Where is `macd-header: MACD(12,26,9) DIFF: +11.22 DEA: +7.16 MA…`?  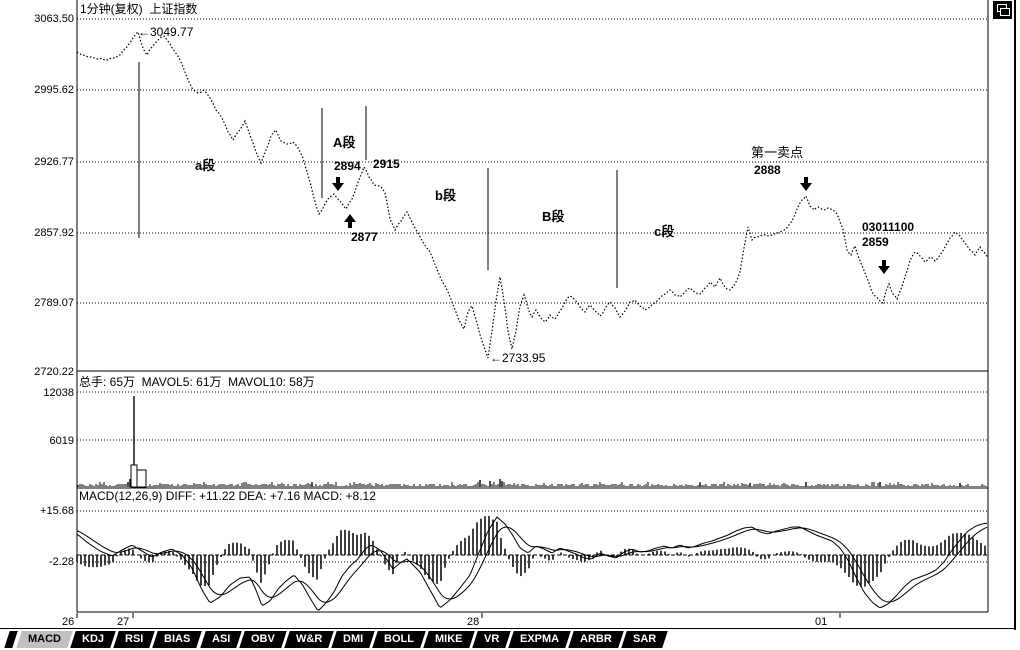 macd-header: MACD(12,26,9) DIFF: +11.22 DEA: +7.16 MA… is located at coordinates (227, 496).